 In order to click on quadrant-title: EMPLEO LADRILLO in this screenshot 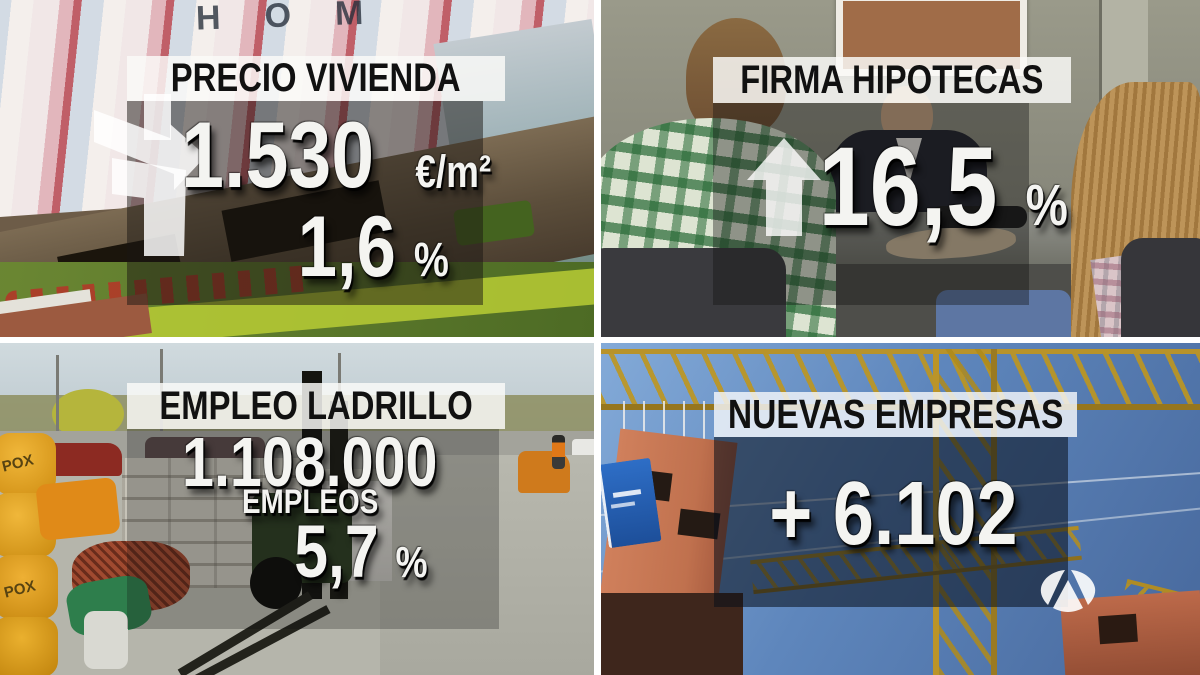, I will do `click(316, 405)`.